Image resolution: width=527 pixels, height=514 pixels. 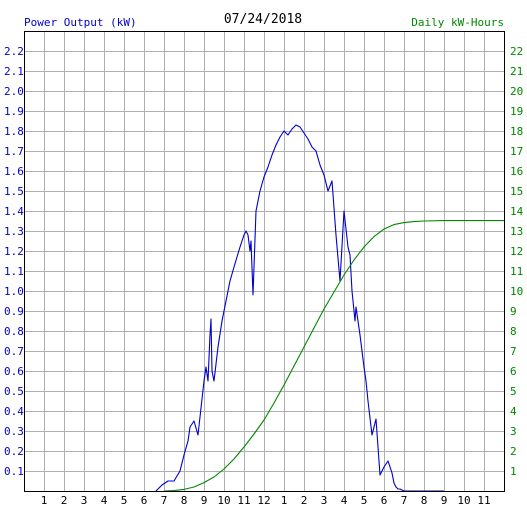 What do you see at coordinates (513, 411) in the screenshot?
I see `right-tick-label-3: 4` at bounding box center [513, 411].